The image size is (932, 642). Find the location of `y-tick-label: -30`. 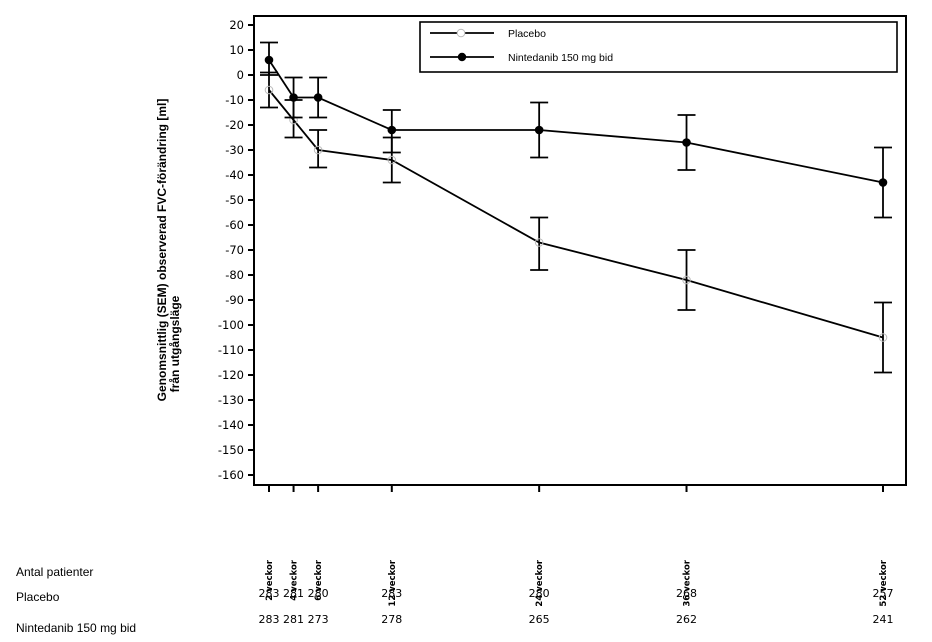

y-tick-label: -30 is located at coordinates (234, 150).